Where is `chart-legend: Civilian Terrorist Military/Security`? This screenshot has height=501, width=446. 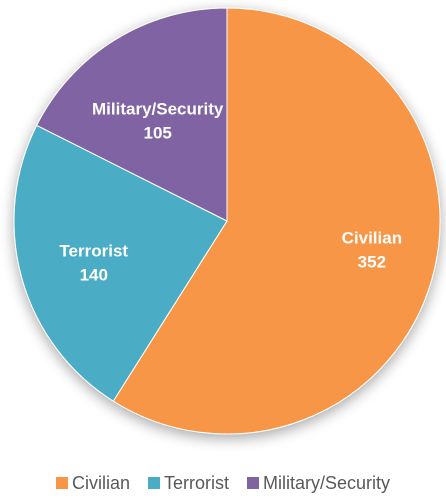
chart-legend: Civilian Terrorist Military/Security is located at coordinates (223, 483).